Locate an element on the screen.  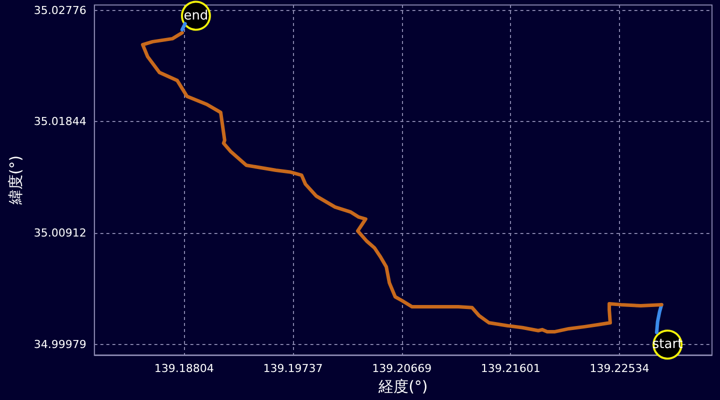
x-axis-title: 経度(°) is located at coordinates (403, 386).